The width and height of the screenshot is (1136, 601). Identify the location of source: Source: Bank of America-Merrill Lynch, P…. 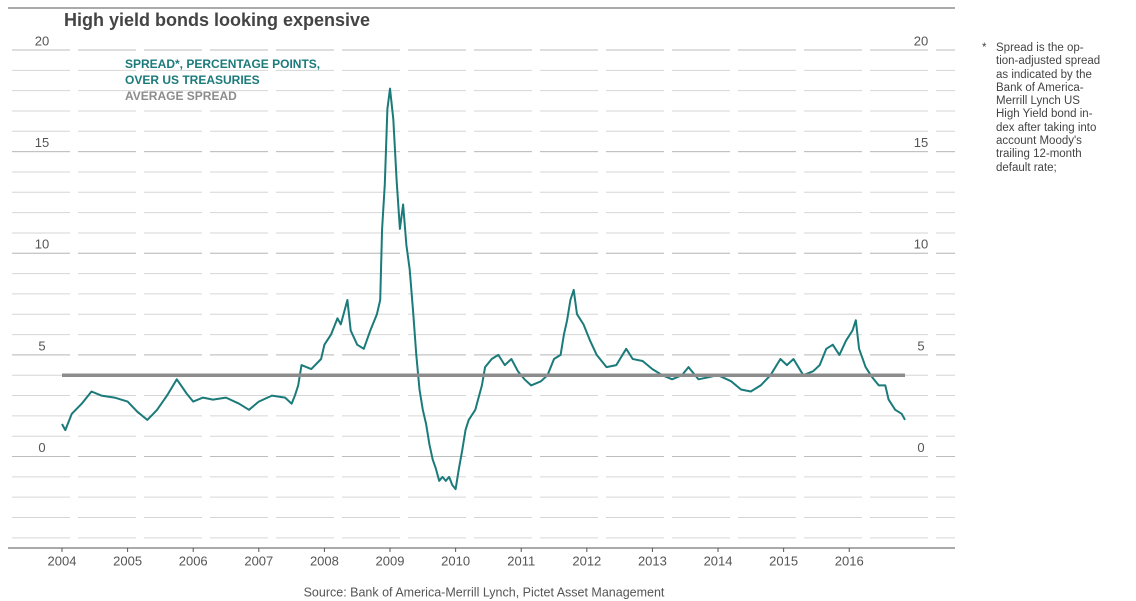
(484, 592).